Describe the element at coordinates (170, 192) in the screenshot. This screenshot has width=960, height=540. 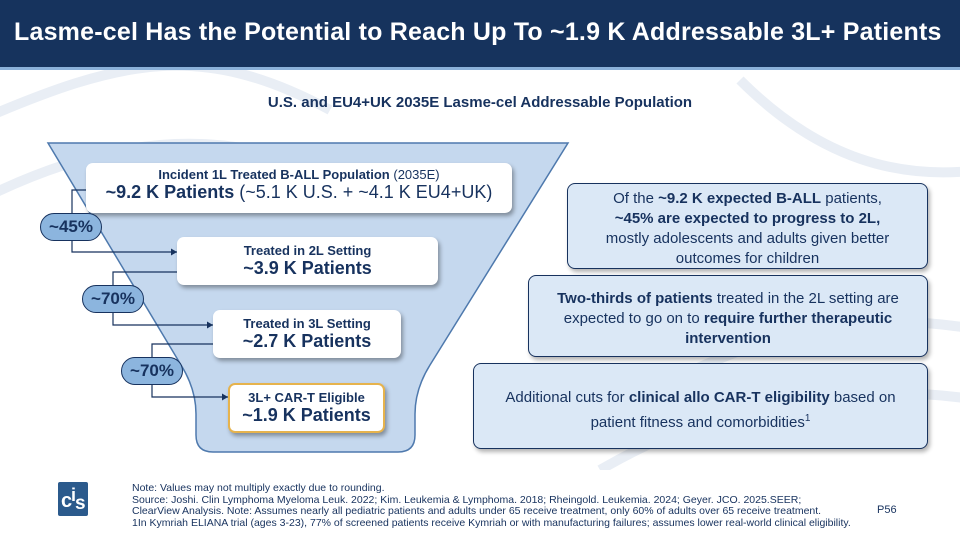
I see `stage-incident-1l-value-bold: ~9.2 K Patients` at that location.